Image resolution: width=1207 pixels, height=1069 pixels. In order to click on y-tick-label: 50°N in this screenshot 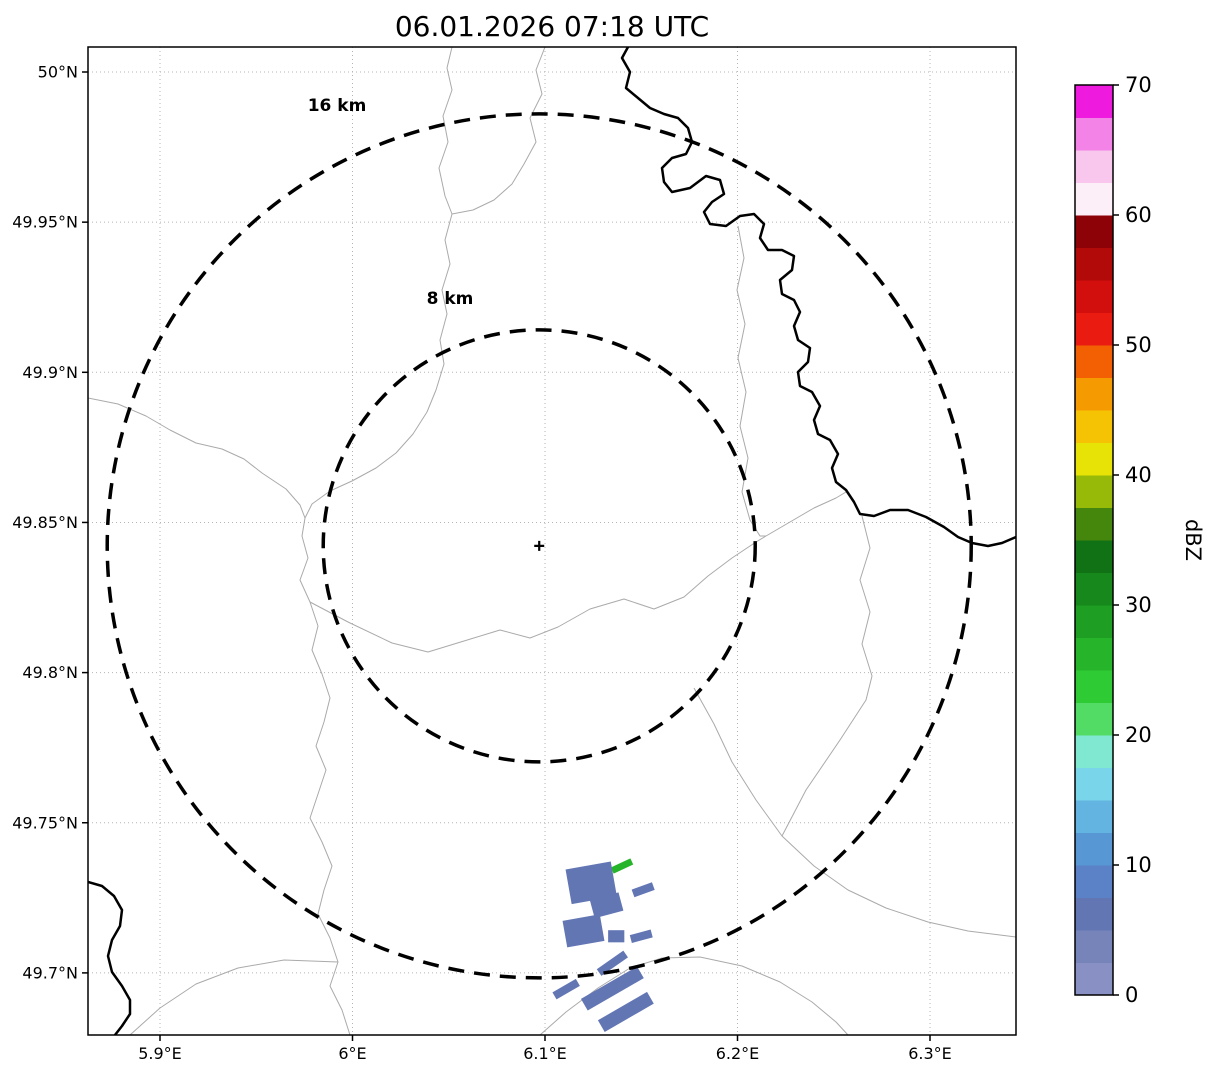, I will do `click(58, 72)`.